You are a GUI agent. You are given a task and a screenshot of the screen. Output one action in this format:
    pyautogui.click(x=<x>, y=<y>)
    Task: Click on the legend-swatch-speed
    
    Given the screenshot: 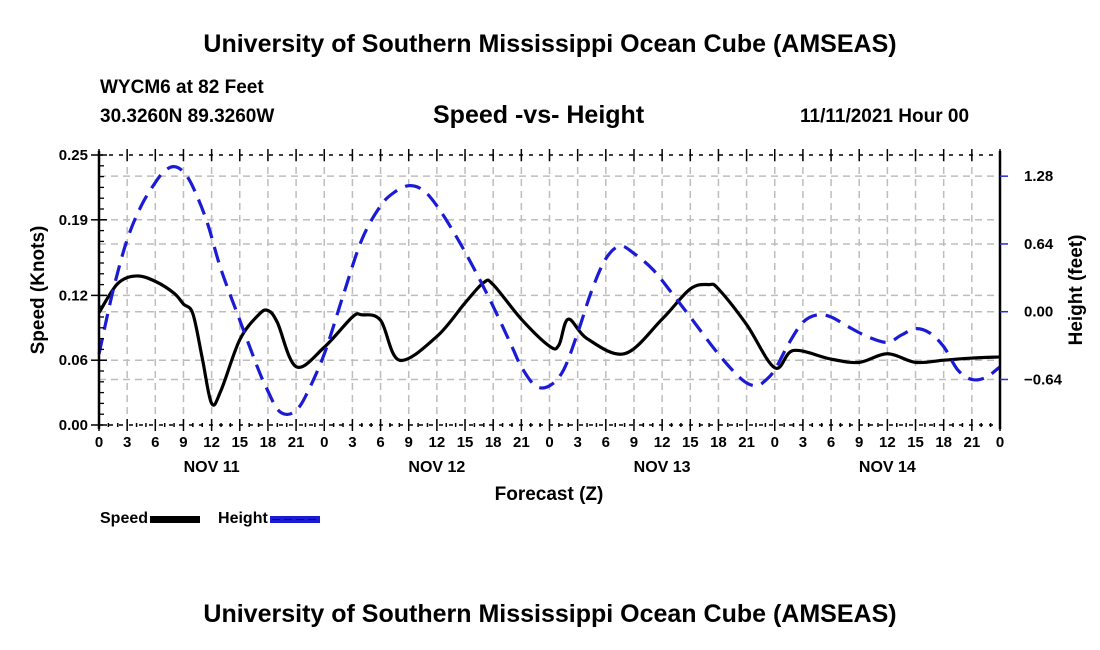 What is the action you would take?
    pyautogui.click(x=175, y=519)
    